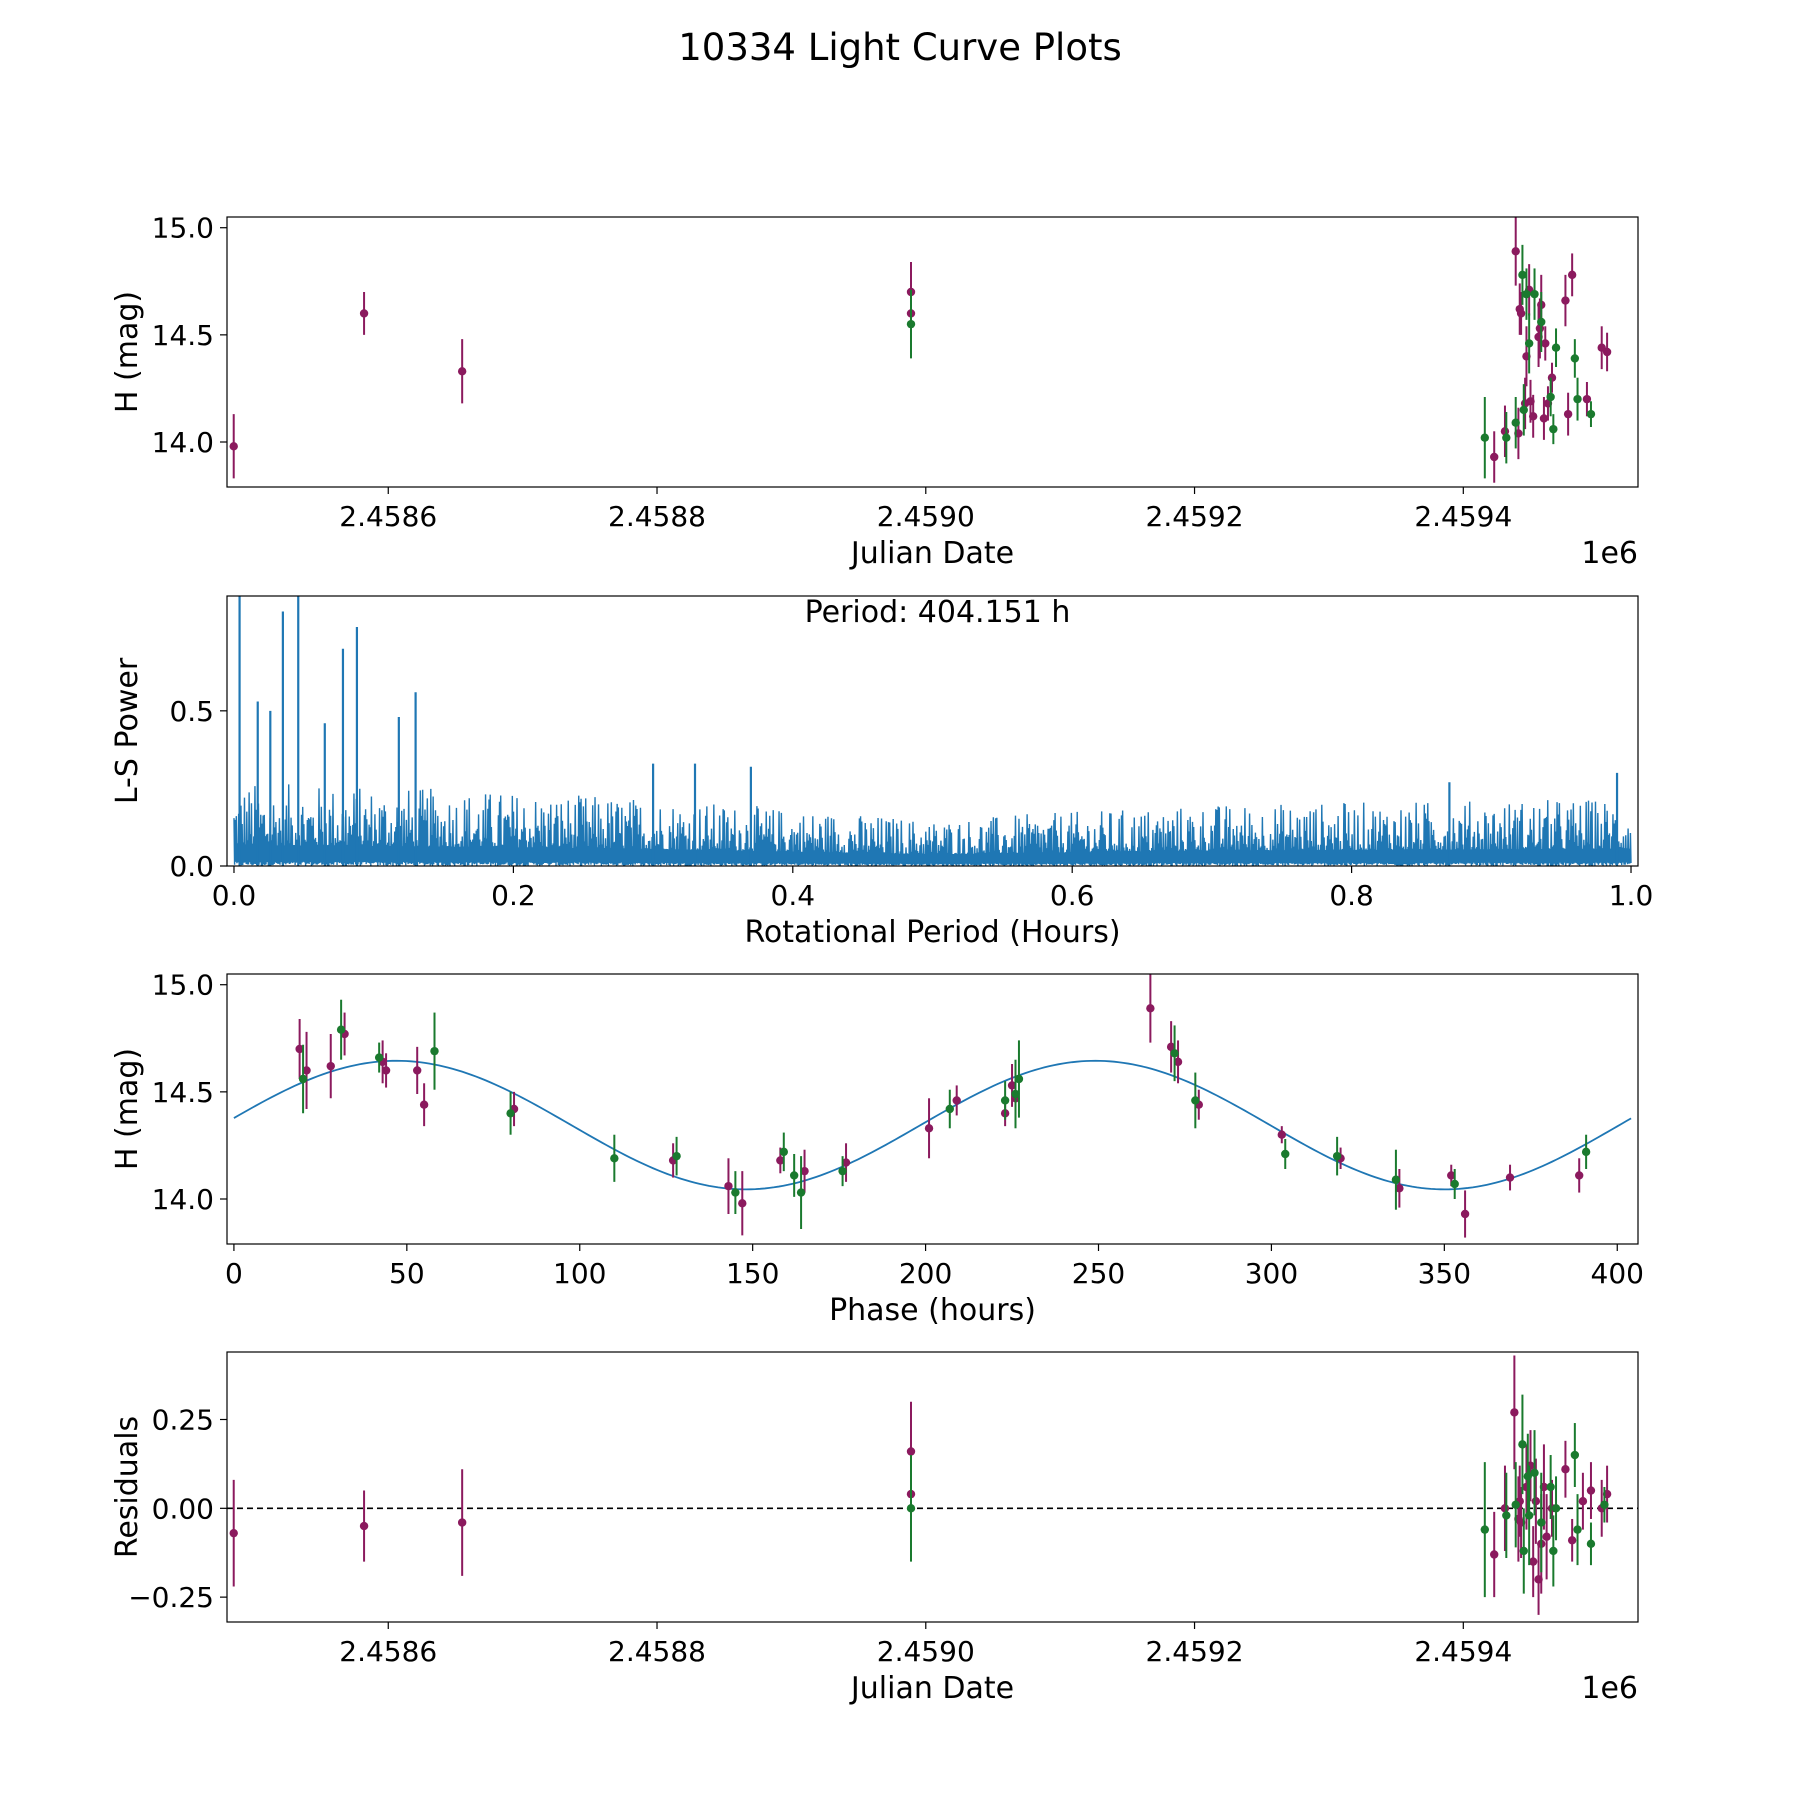  I want to click on x-tick-label: 200, so click(925, 1273).